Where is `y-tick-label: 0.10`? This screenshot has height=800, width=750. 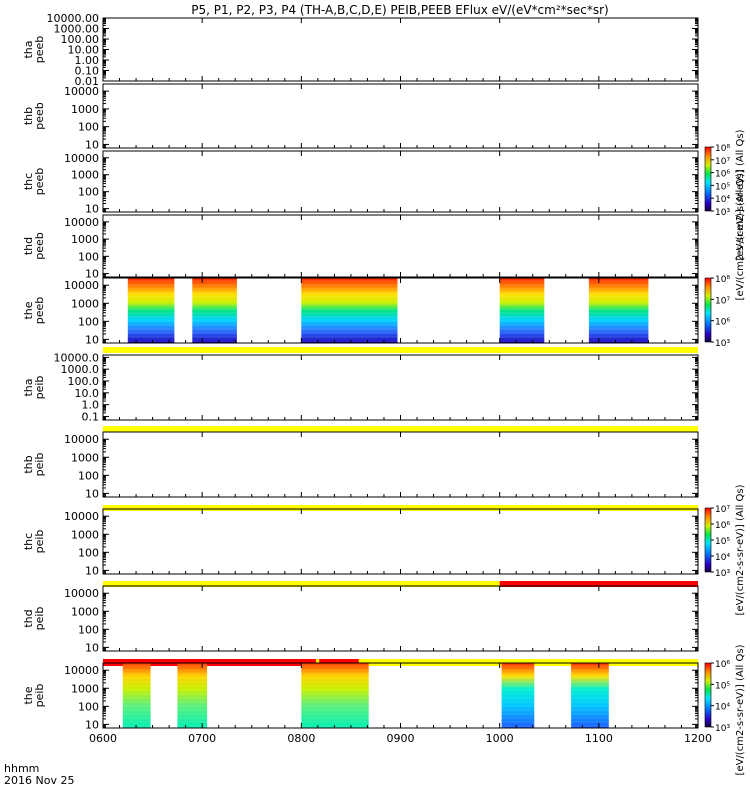
y-tick-label: 0.10 is located at coordinates (87, 71).